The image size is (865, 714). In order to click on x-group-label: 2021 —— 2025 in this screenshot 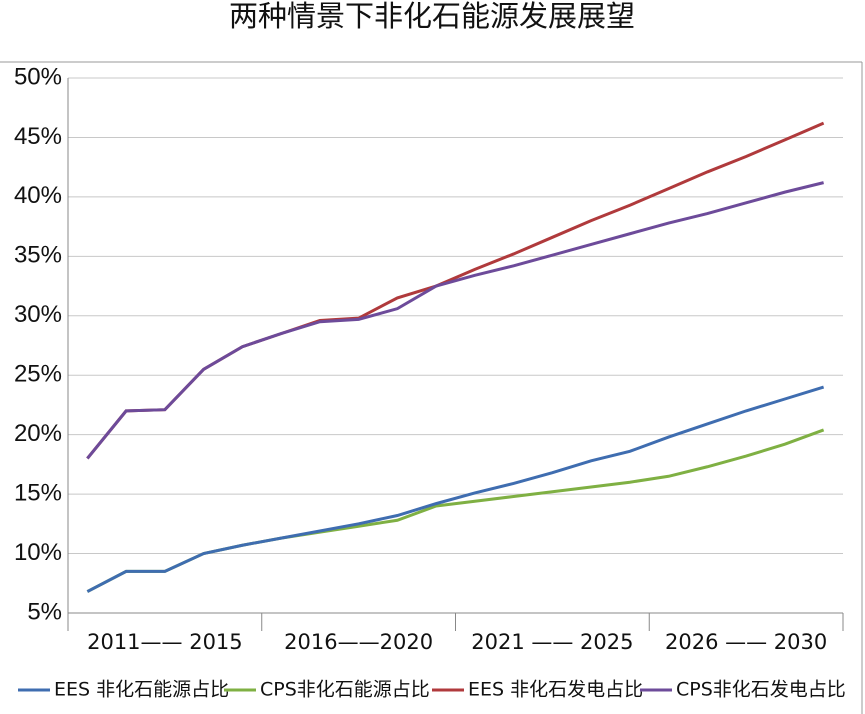, I will do `click(552, 642)`.